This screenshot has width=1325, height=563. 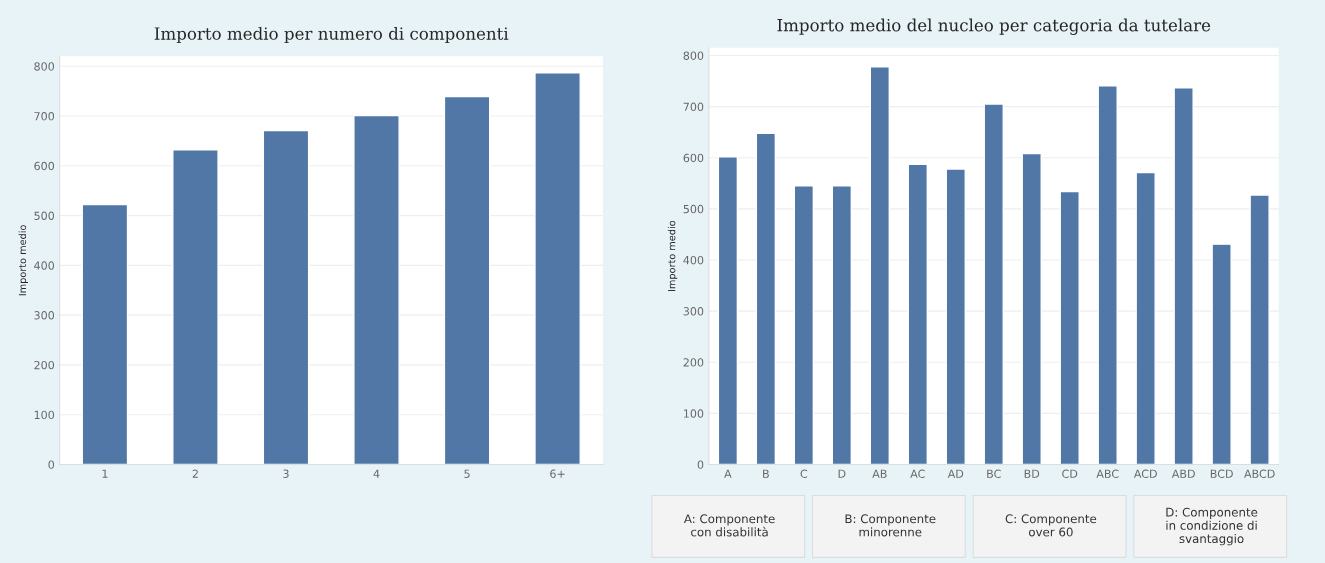 What do you see at coordinates (766, 473) in the screenshot?
I see `x-tick-label: B` at bounding box center [766, 473].